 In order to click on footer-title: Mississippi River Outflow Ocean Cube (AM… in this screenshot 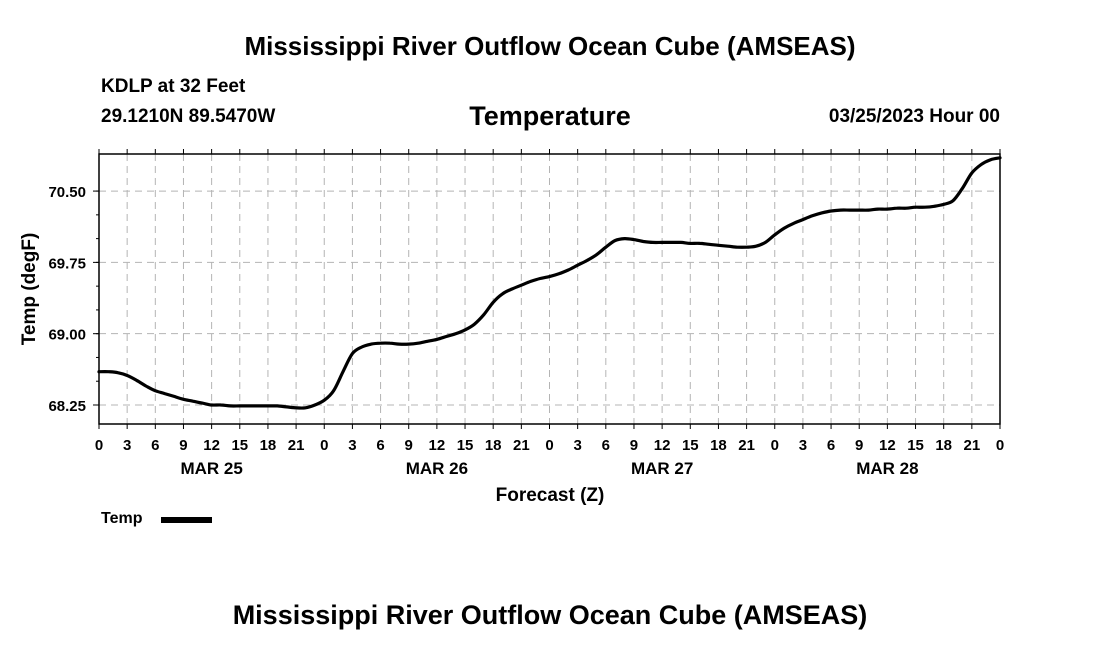, I will do `click(550, 615)`.